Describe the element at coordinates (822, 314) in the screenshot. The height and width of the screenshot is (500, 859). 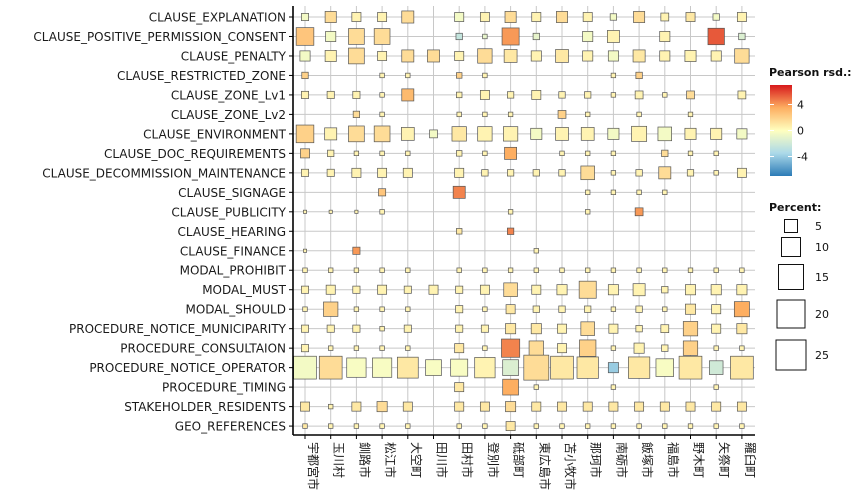
I see `size-legend-label: 20` at that location.